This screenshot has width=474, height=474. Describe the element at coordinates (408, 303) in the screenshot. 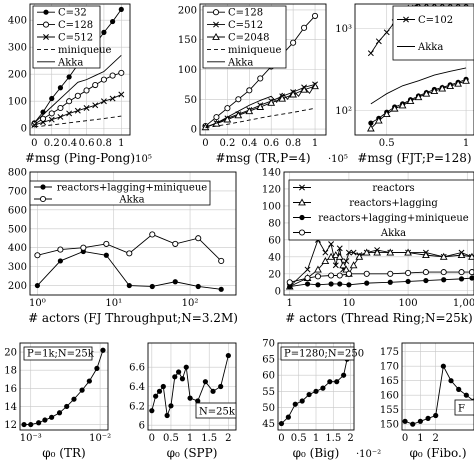

I see `x-tick-label: 100` at that location.